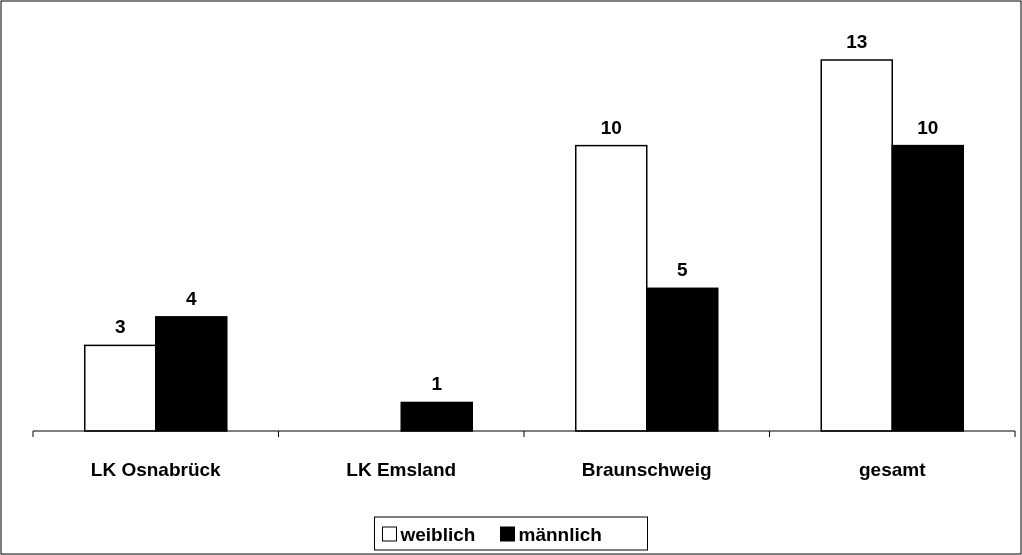 The image size is (1022, 555). I want to click on data-label: 1, so click(437, 384).